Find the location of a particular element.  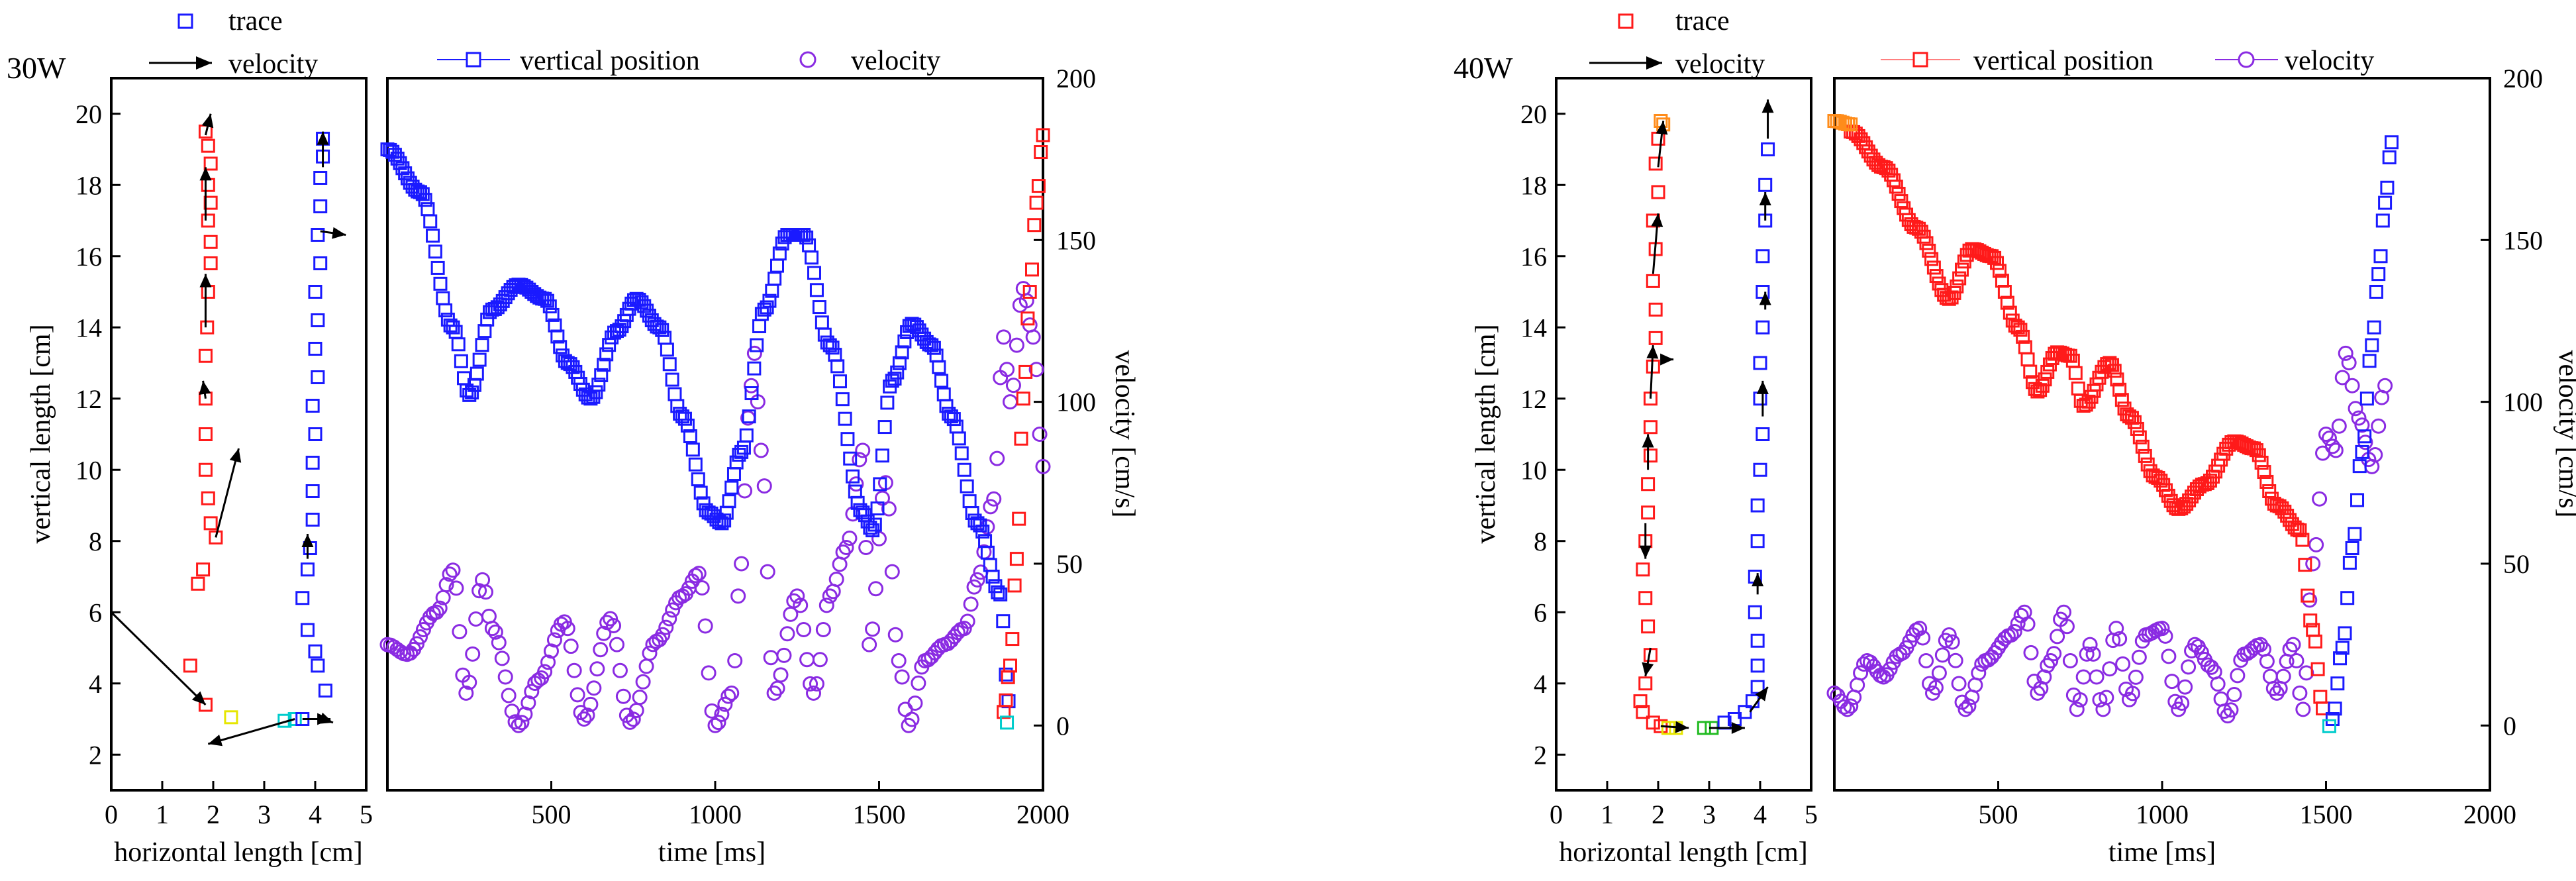

x-tick-label: 4 is located at coordinates (1760, 814).